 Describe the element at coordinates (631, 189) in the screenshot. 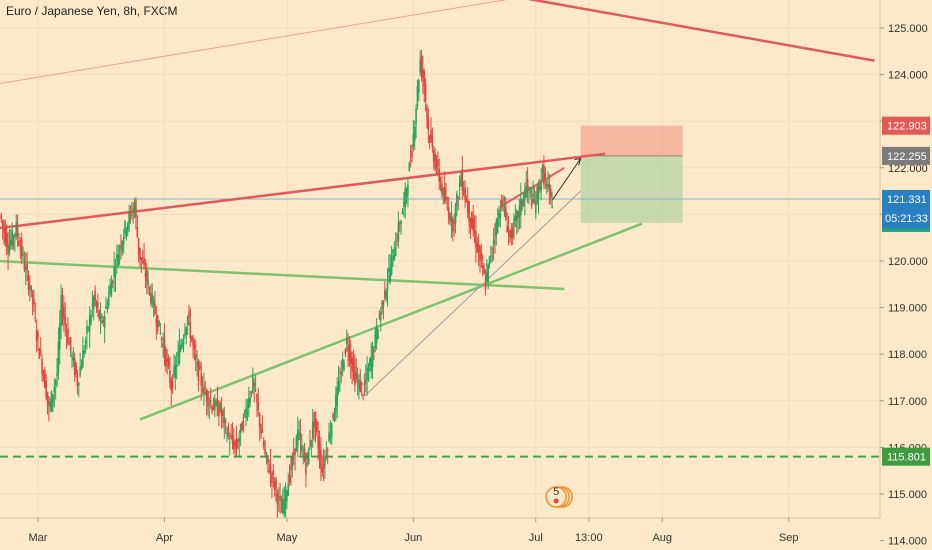

I see `stop-zone` at that location.